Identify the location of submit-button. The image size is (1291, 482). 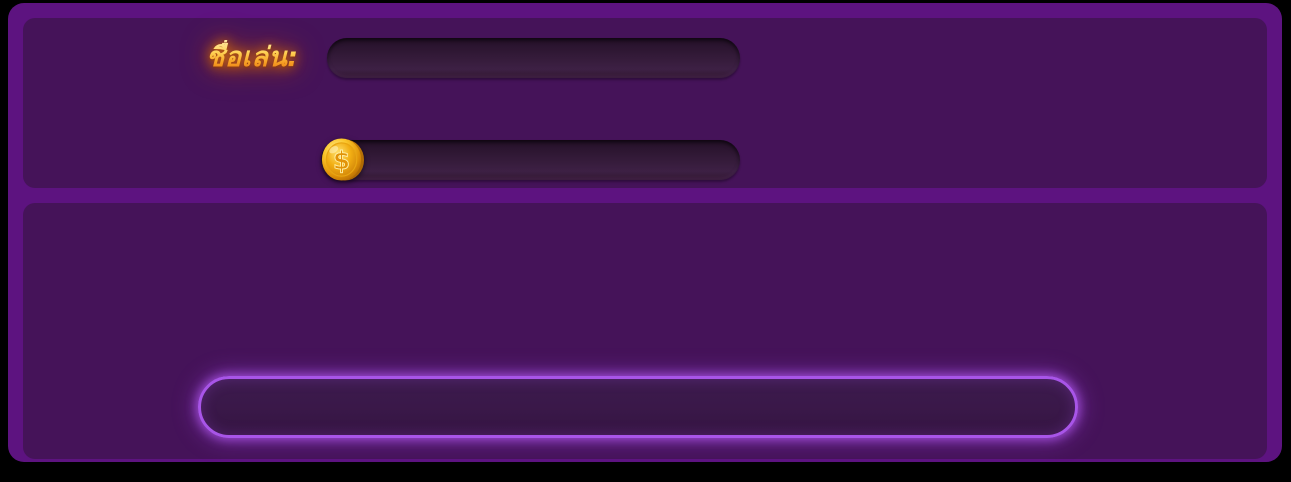
(638, 407).